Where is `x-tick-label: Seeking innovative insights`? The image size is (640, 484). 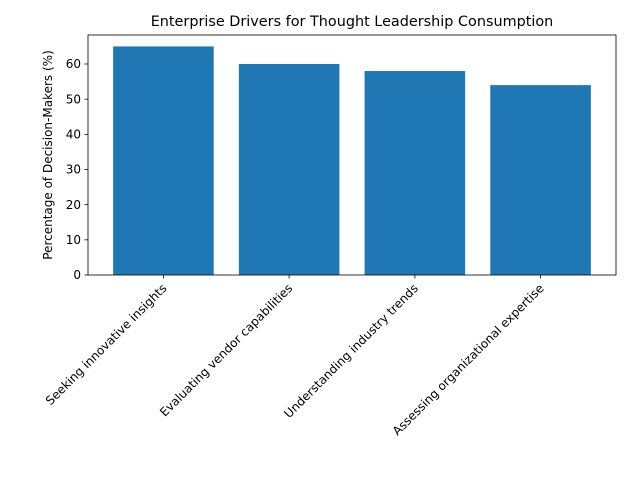 x-tick-label: Seeking innovative insights is located at coordinates (106, 344).